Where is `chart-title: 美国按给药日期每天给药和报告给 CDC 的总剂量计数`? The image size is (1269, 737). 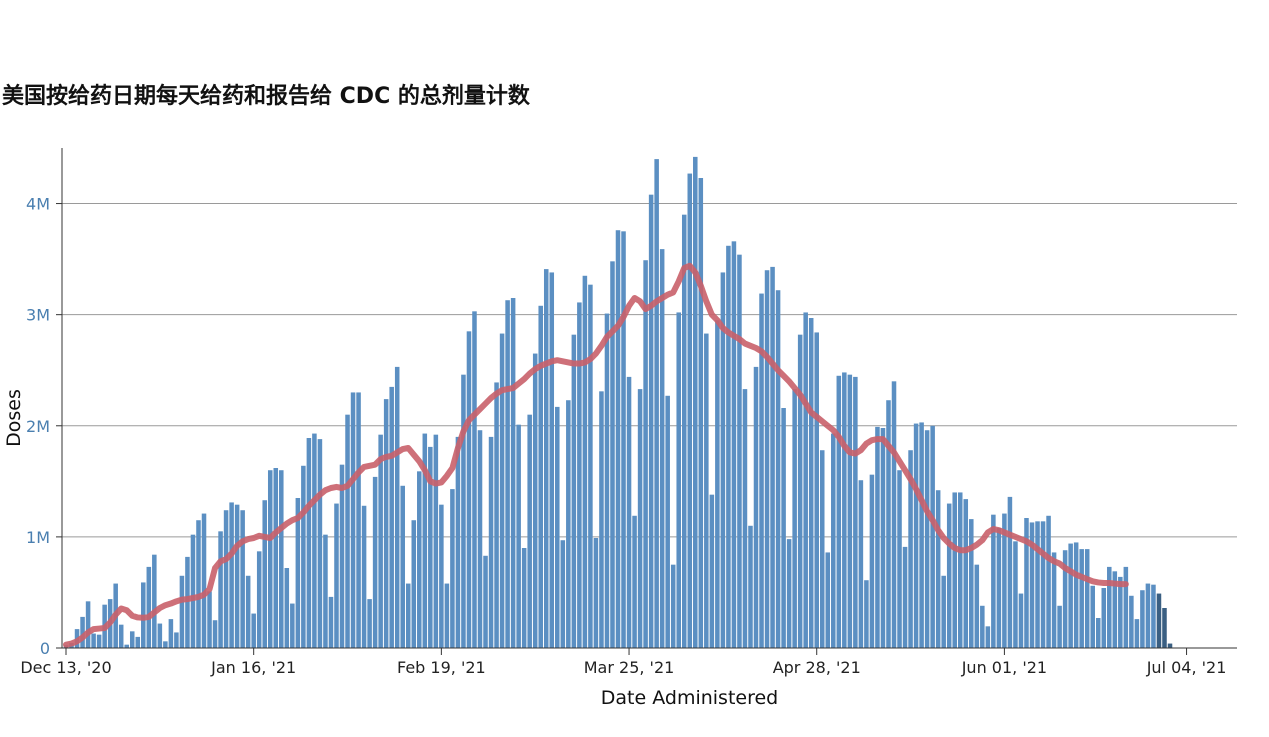 chart-title: 美国按给药日期每天给药和报告给 CDC 的总剂量计数 is located at coordinates (266, 96).